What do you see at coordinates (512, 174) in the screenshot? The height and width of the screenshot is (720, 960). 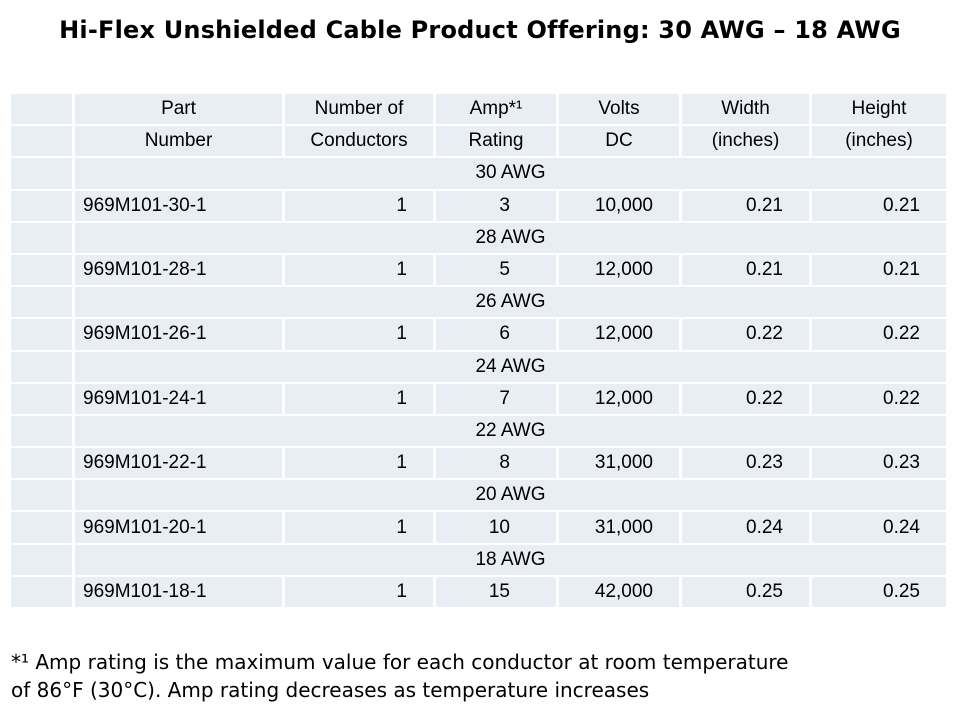 I see `gauge-label: 30 AWG` at bounding box center [512, 174].